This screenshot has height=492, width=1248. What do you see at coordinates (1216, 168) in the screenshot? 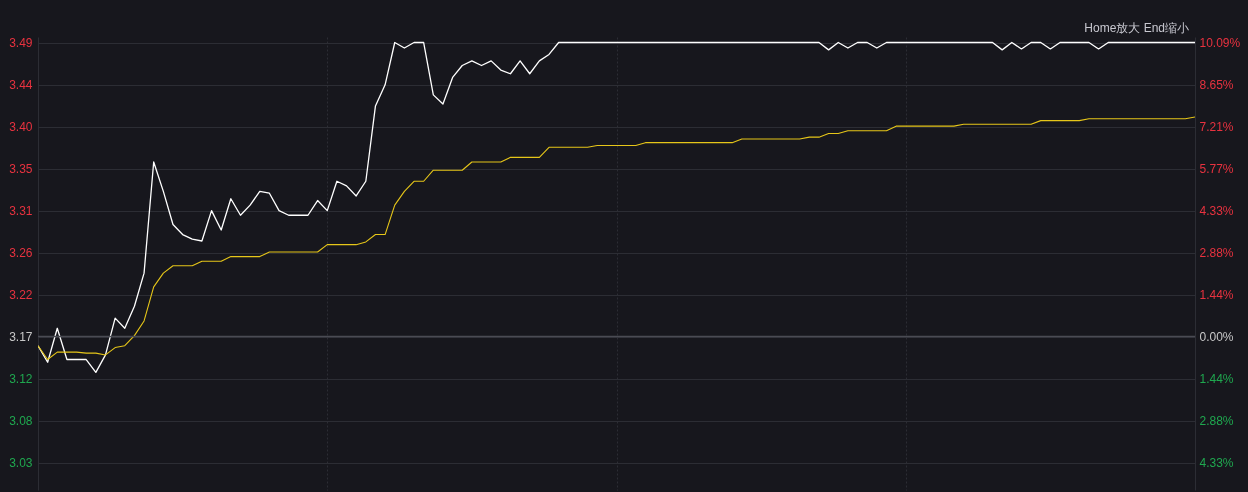
I see `y2-tick-label: 5.77%` at bounding box center [1216, 168].